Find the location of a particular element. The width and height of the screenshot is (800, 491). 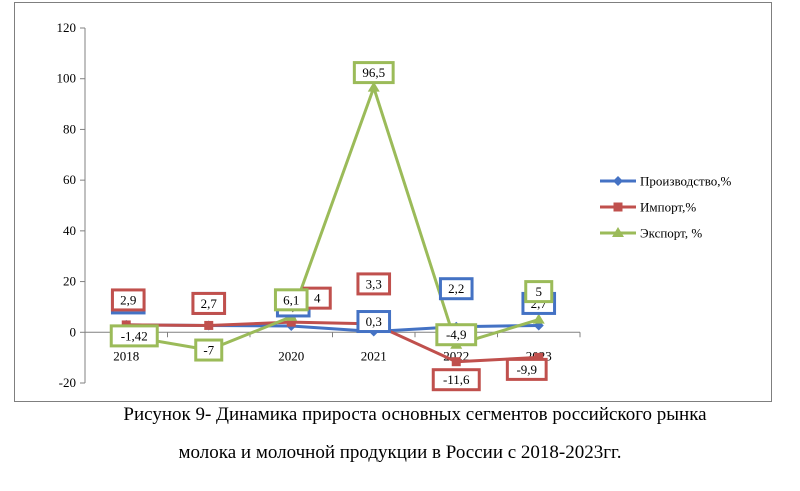

y-tick-label: 40 is located at coordinates (69, 230).